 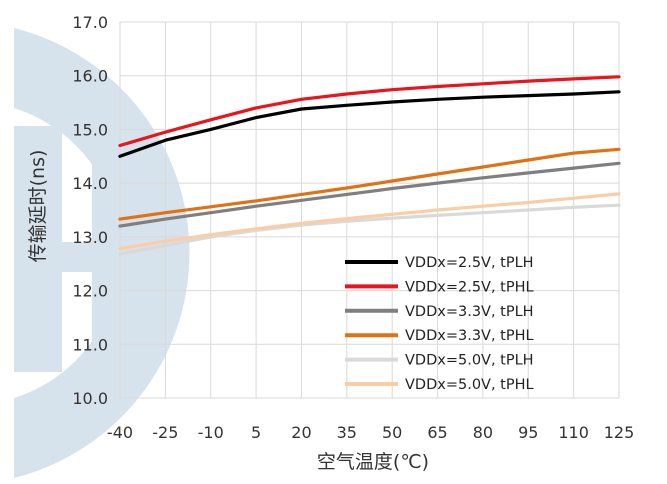 What do you see at coordinates (90, 22) in the screenshot?
I see `y-tick-label: 17.0` at bounding box center [90, 22].